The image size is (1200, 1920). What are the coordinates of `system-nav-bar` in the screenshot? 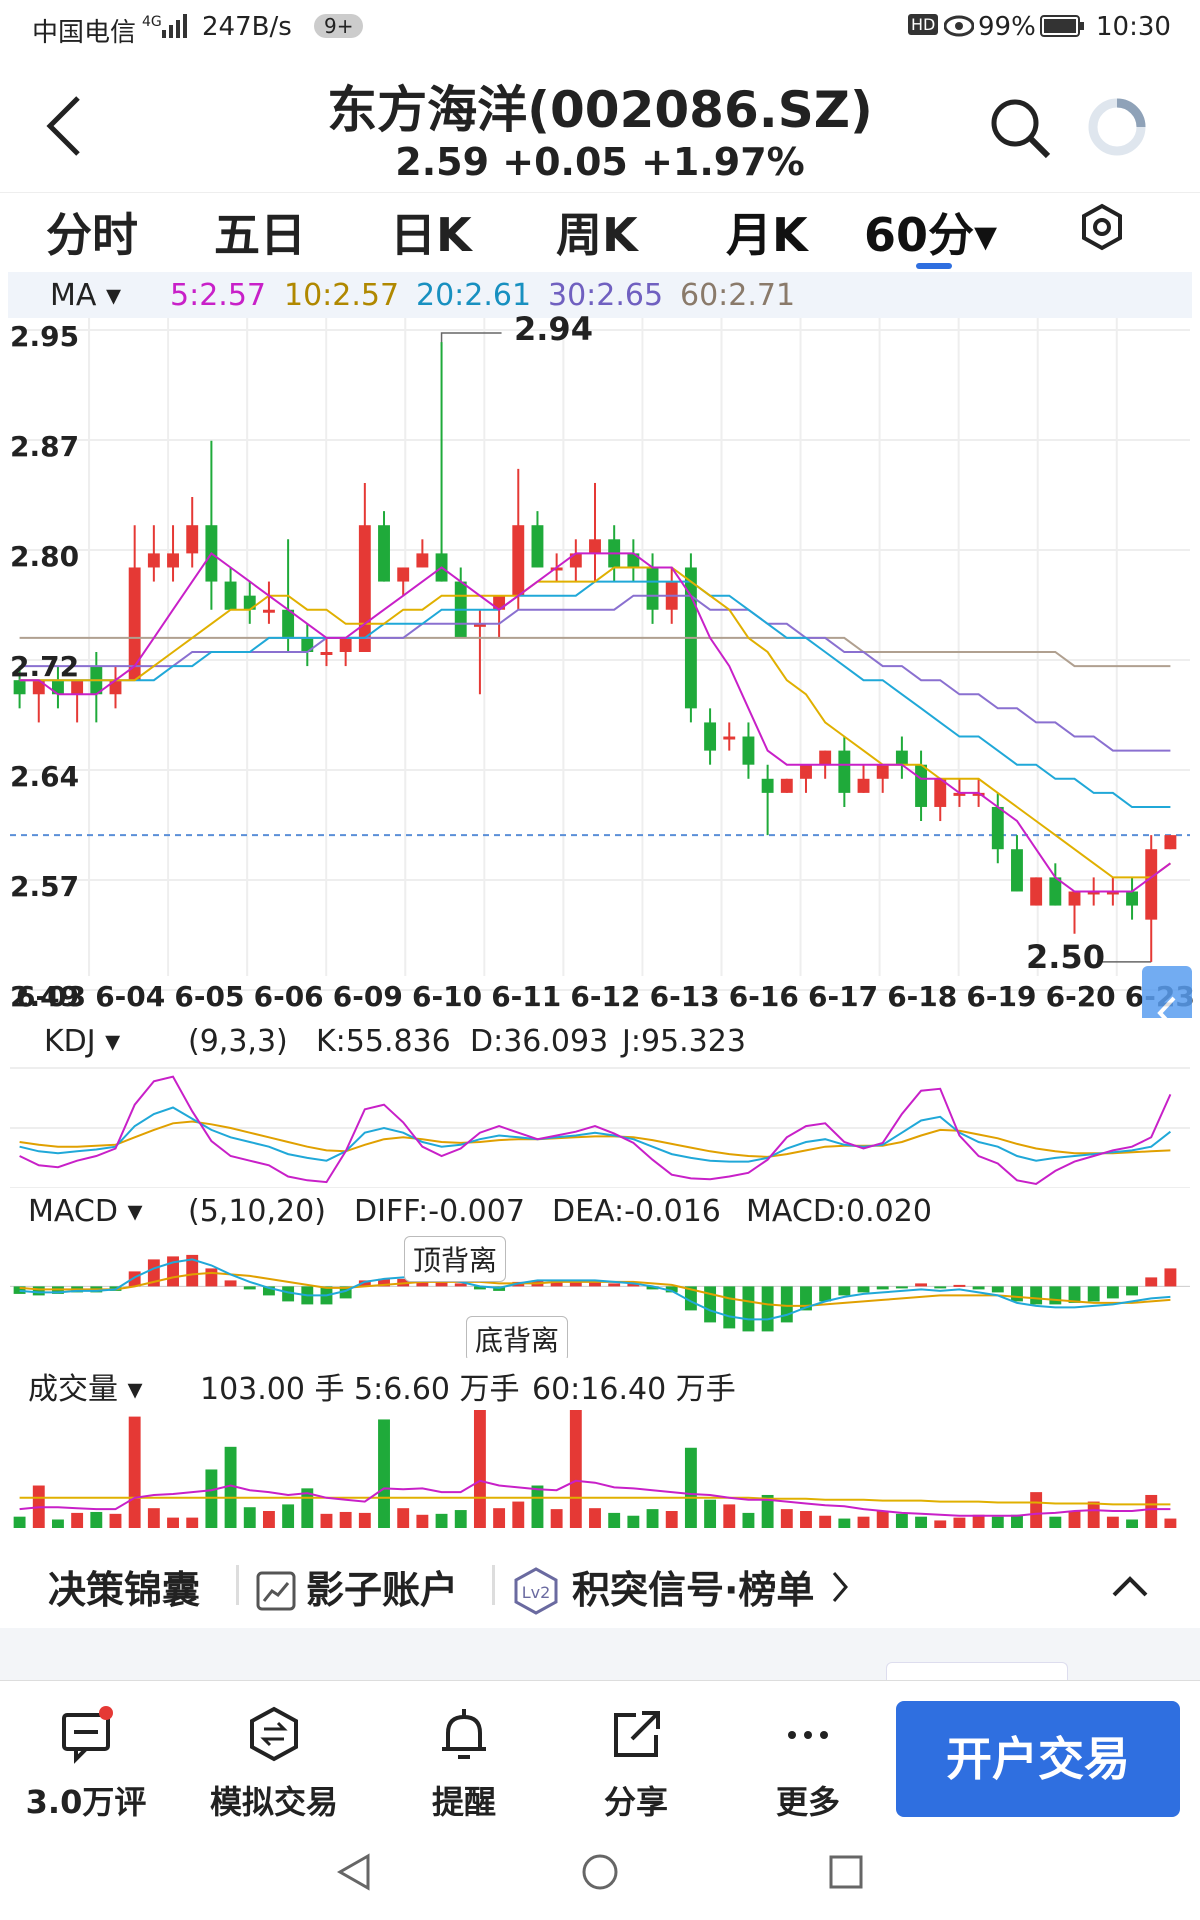 It's located at (600, 1880).